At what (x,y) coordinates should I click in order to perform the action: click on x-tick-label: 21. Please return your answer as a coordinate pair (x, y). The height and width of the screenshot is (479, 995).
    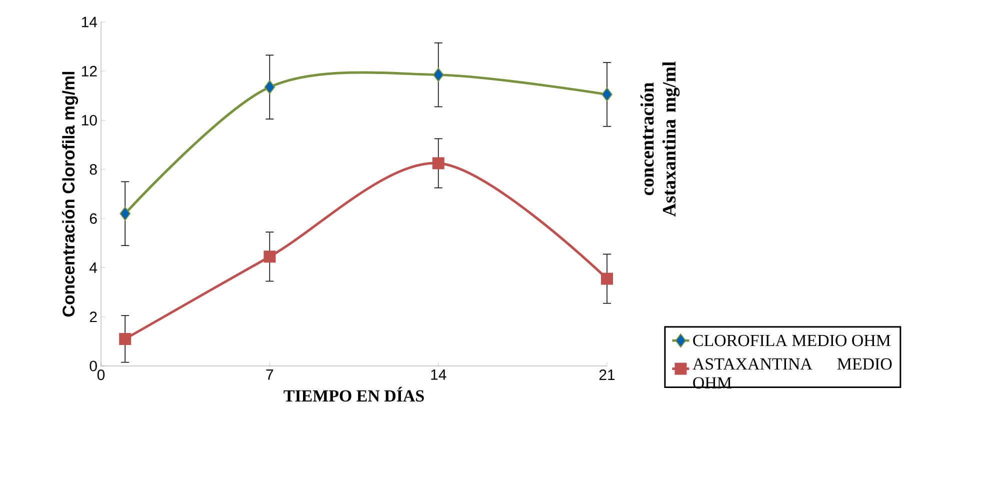
    Looking at the image, I should click on (607, 375).